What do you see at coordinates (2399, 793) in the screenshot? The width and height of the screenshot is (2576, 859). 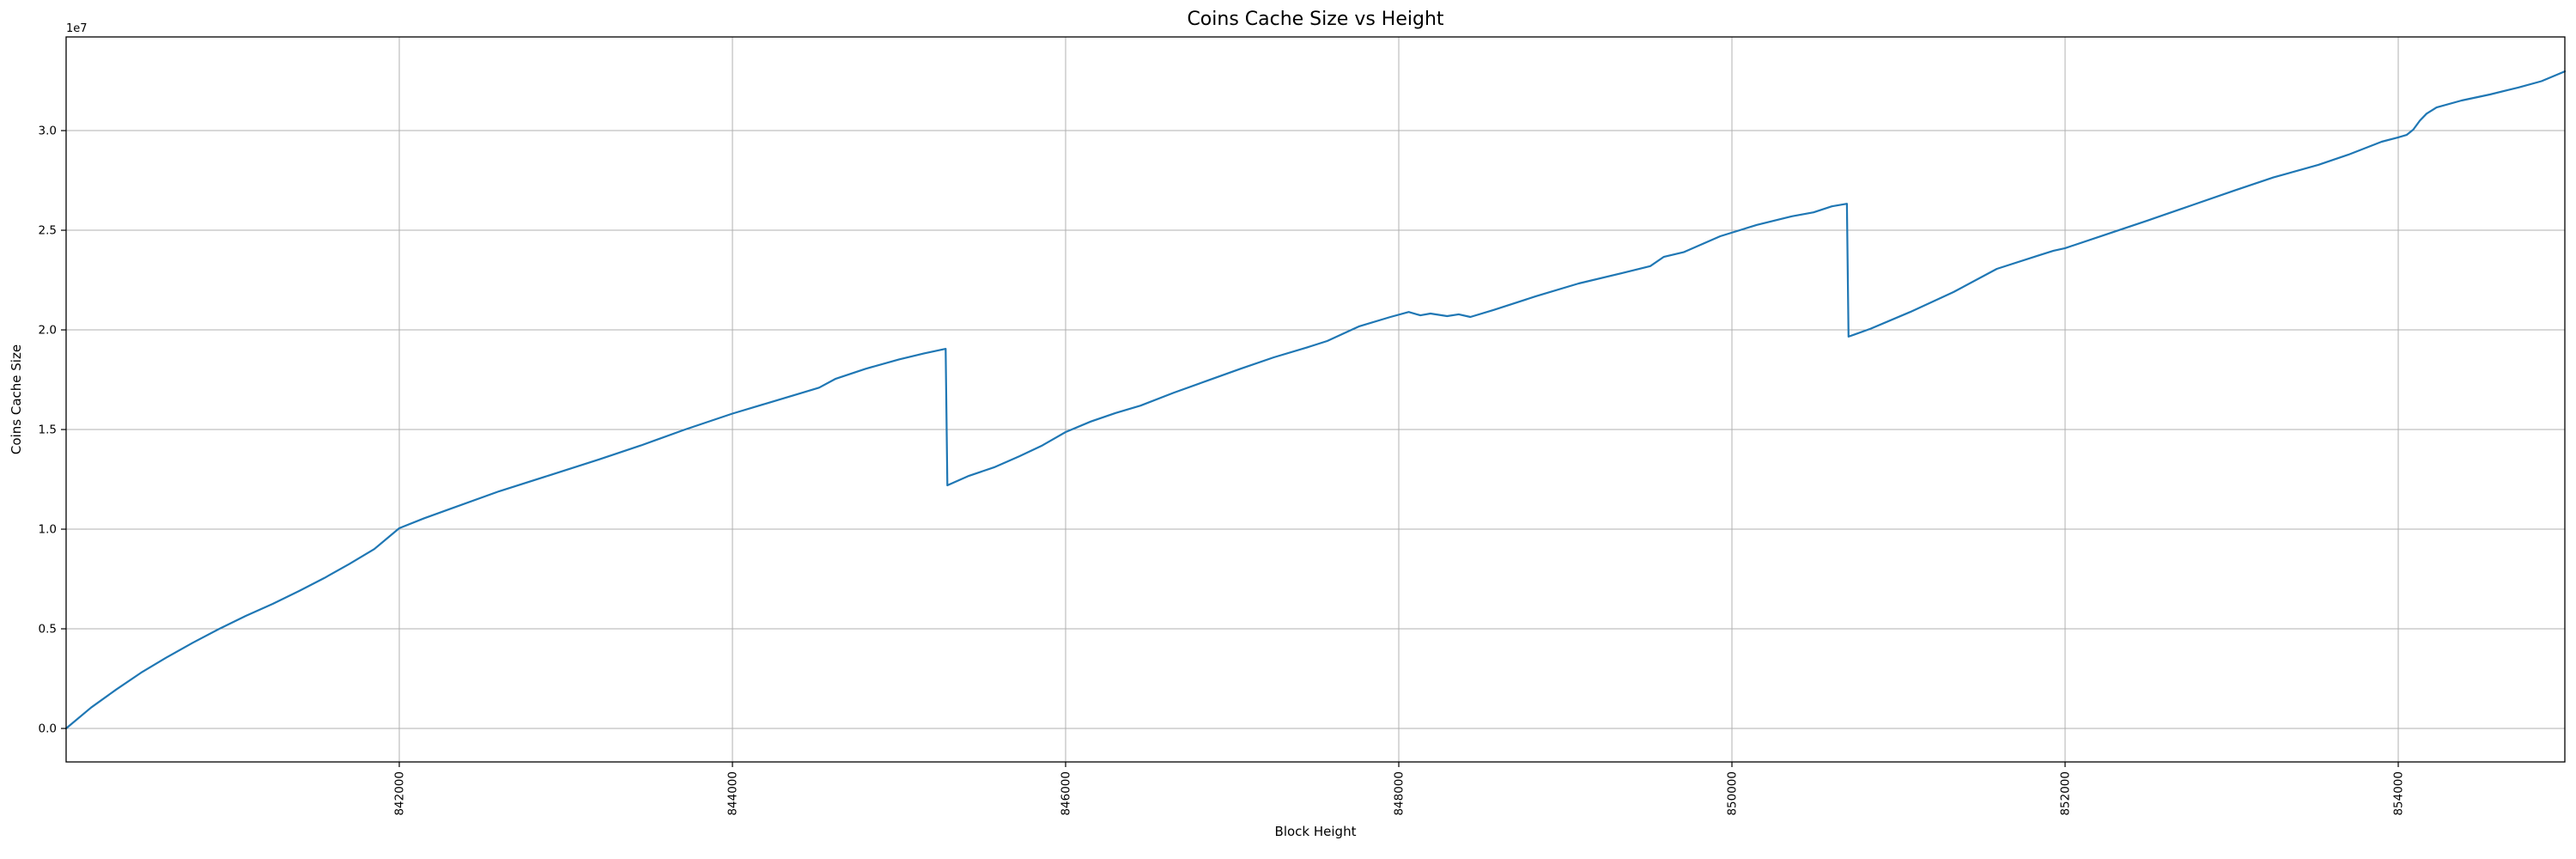 I see `x-tick-label: 854000` at bounding box center [2399, 793].